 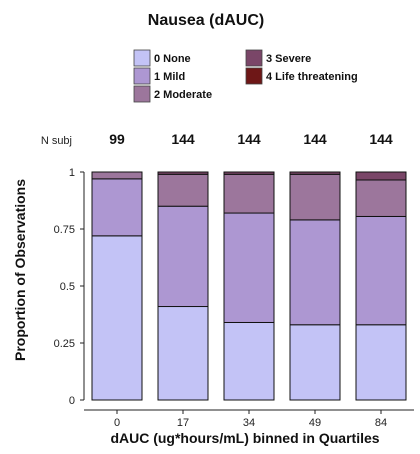 What do you see at coordinates (249, 423) in the screenshot?
I see `x-tick-label-2: 34` at bounding box center [249, 423].